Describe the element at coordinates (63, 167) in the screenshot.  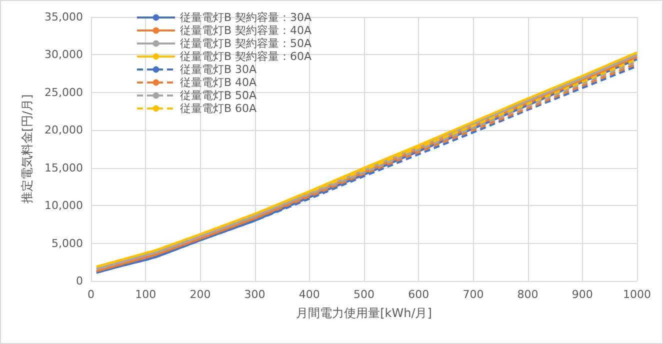
I see `y-tick-label: 15,000` at that location.